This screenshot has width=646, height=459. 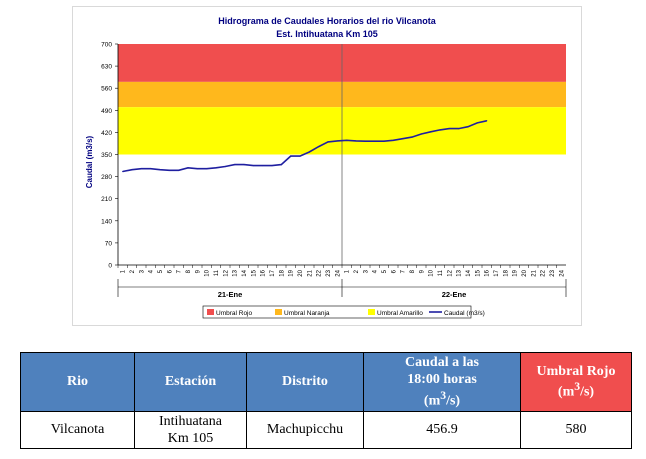 What do you see at coordinates (337, 312) in the screenshot?
I see `legend-box` at bounding box center [337, 312].